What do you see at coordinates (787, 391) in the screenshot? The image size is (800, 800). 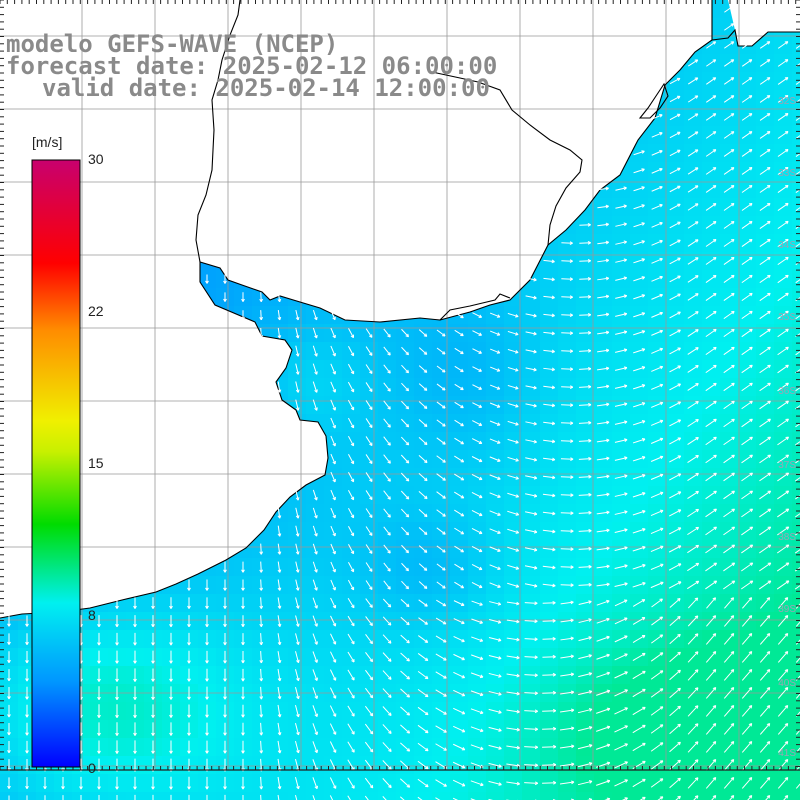 I see `lat-label: 36S` at bounding box center [787, 391].